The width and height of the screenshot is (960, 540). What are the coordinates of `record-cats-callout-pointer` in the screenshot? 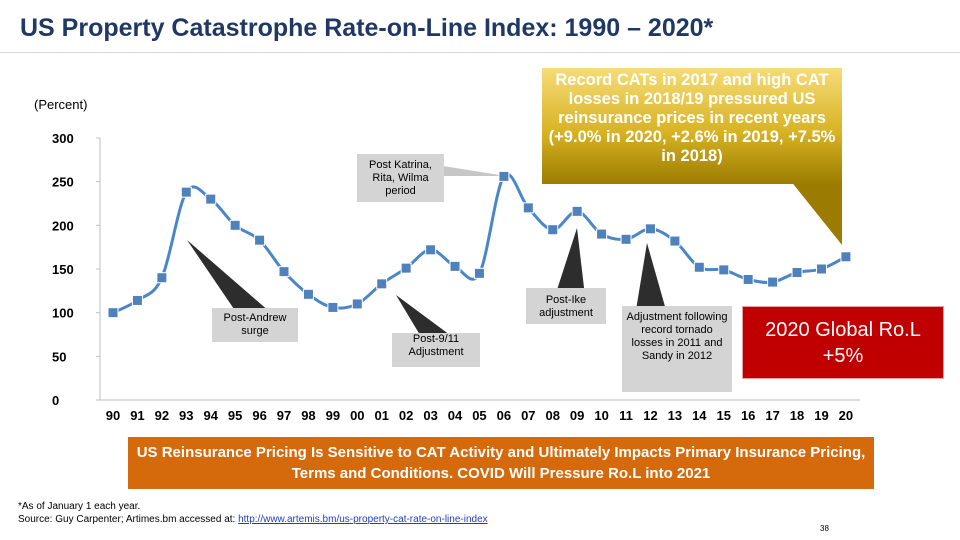 It's located at (816, 212).